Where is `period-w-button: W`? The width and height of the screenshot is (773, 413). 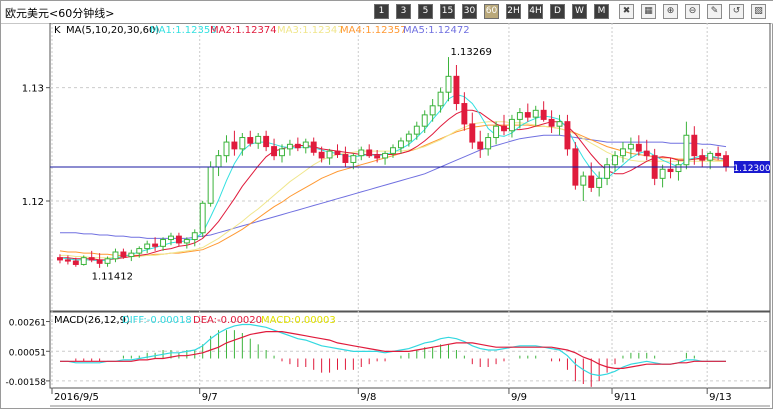
period-w-button: W is located at coordinates (579, 11).